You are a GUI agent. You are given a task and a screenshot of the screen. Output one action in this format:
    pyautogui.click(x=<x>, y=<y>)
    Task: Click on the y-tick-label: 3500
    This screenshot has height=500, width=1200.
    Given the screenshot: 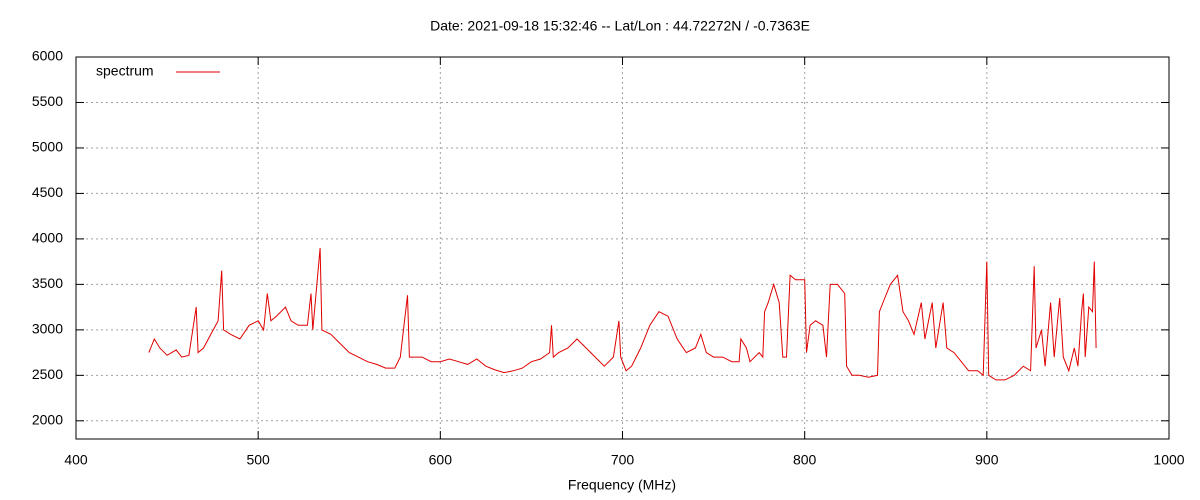 What is the action you would take?
    pyautogui.click(x=47, y=283)
    